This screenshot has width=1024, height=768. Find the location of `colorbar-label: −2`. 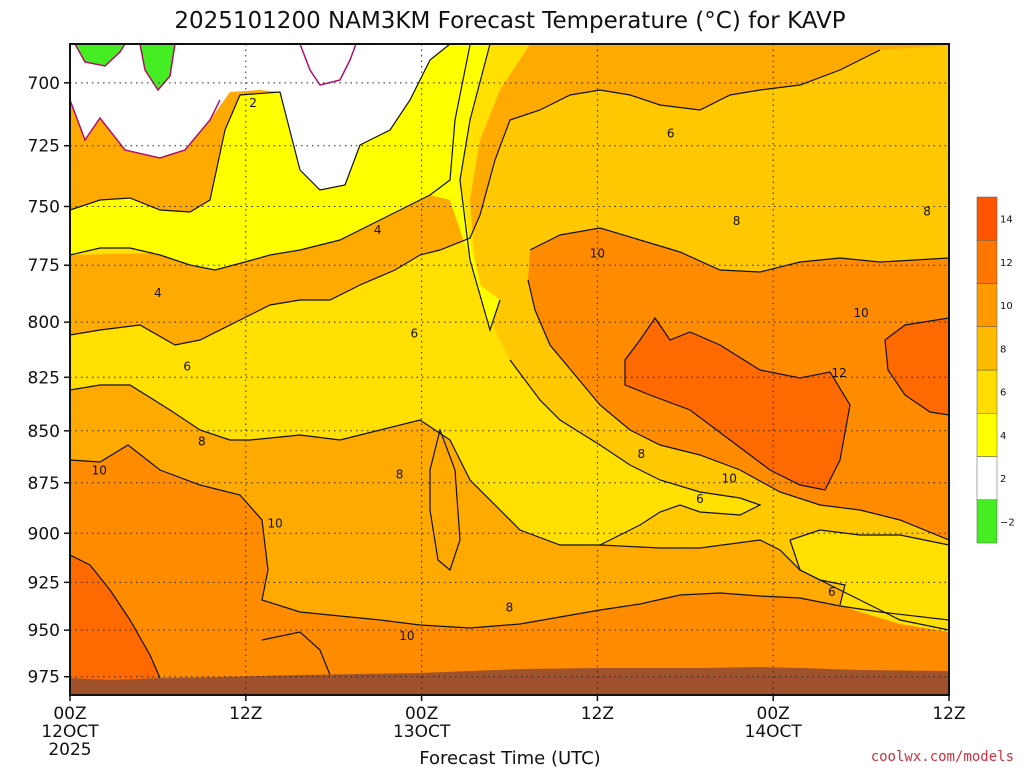

colorbar-label: −2 is located at coordinates (1007, 522).